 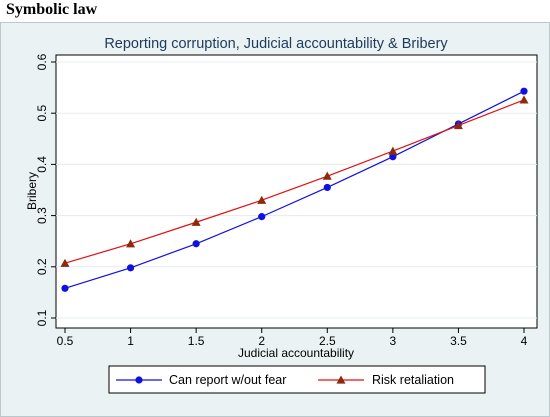 I want to click on x-tick-label: 3.5, so click(x=458, y=341).